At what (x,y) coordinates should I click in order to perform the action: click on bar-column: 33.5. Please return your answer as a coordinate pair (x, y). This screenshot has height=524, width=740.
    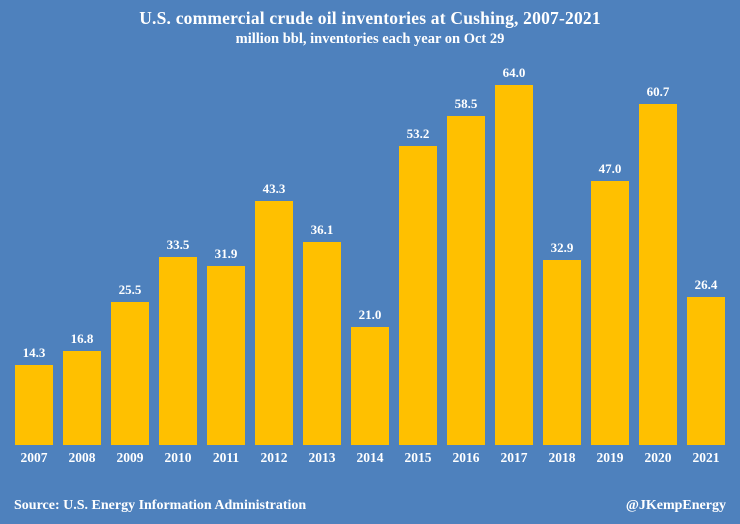
    Looking at the image, I should click on (178, 247).